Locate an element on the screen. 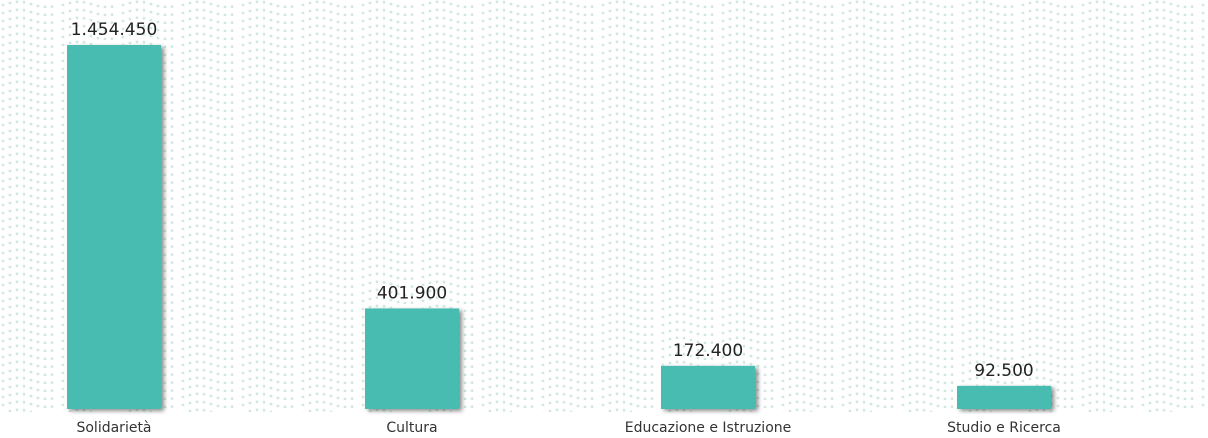 The width and height of the screenshot is (1208, 438). category-label-2: Cultura is located at coordinates (411, 428).